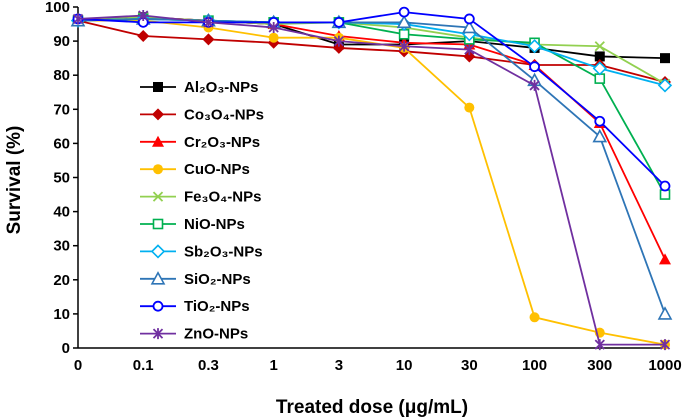  I want to click on legend-item: Co₃O₄-NPs, so click(202, 114).